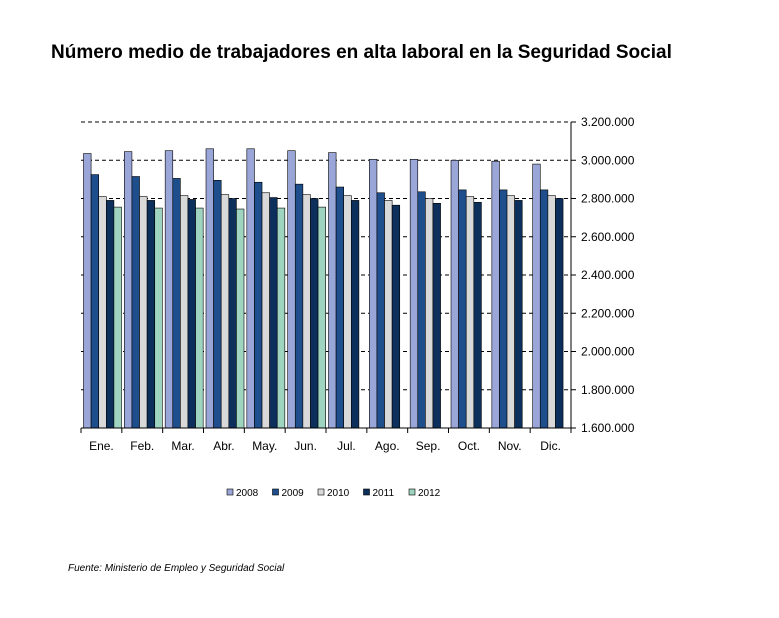 The image size is (779, 618). Describe the element at coordinates (608, 390) in the screenshot. I see `y-tick-label: 1.800.000` at that location.